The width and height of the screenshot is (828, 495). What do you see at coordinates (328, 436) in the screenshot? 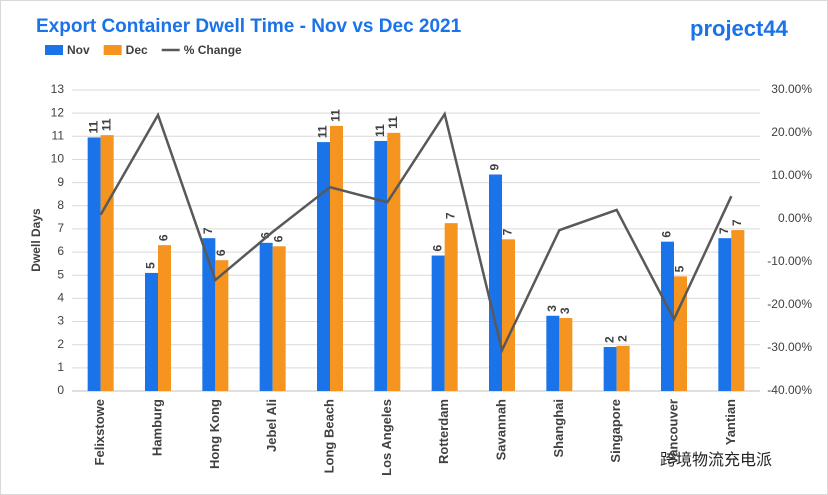
I see `x-tick-label: Long Beach` at bounding box center [328, 436].